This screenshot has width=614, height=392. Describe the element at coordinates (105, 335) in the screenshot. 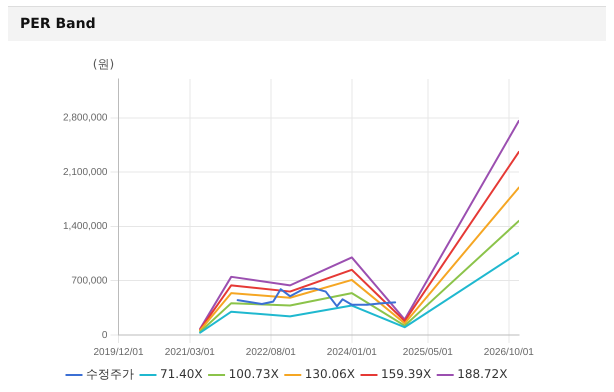

I see `y-tick-label: 0` at that location.